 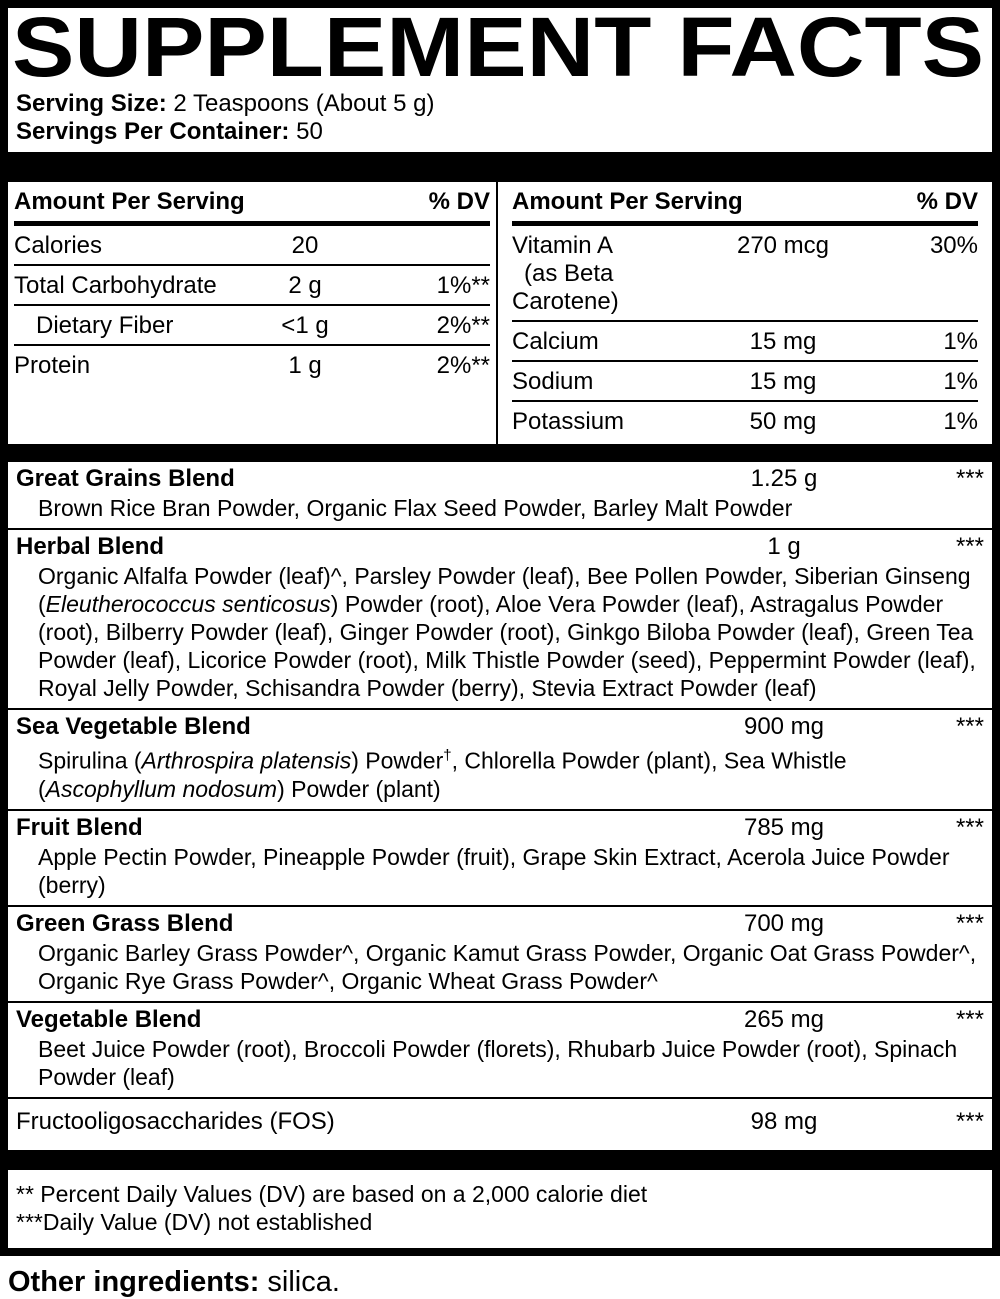 I want to click on nutrient-name: Calories, so click(x=58, y=245).